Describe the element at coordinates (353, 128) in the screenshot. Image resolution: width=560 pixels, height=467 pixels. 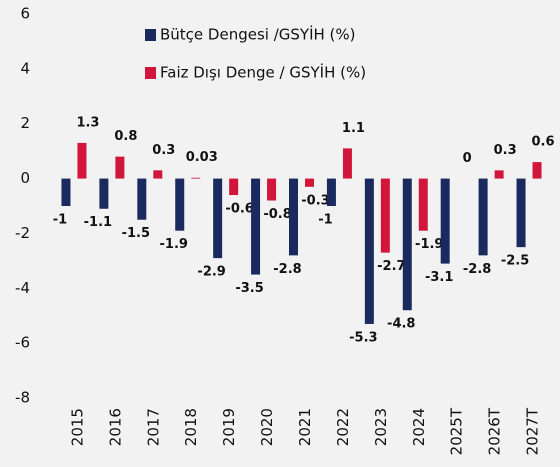
I see `data-label: 1.1` at that location.